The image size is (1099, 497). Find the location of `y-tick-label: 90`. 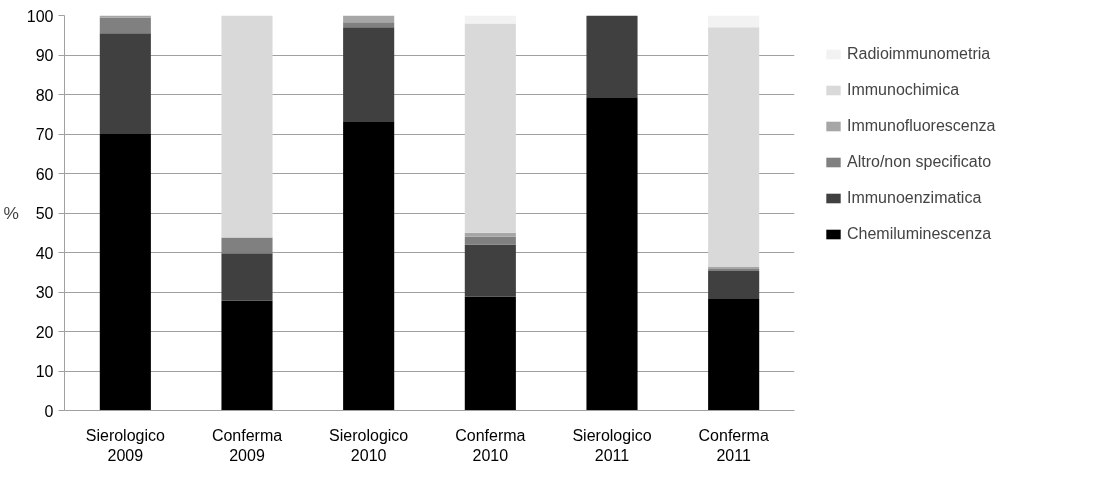

y-tick-label: 90 is located at coordinates (44, 55).